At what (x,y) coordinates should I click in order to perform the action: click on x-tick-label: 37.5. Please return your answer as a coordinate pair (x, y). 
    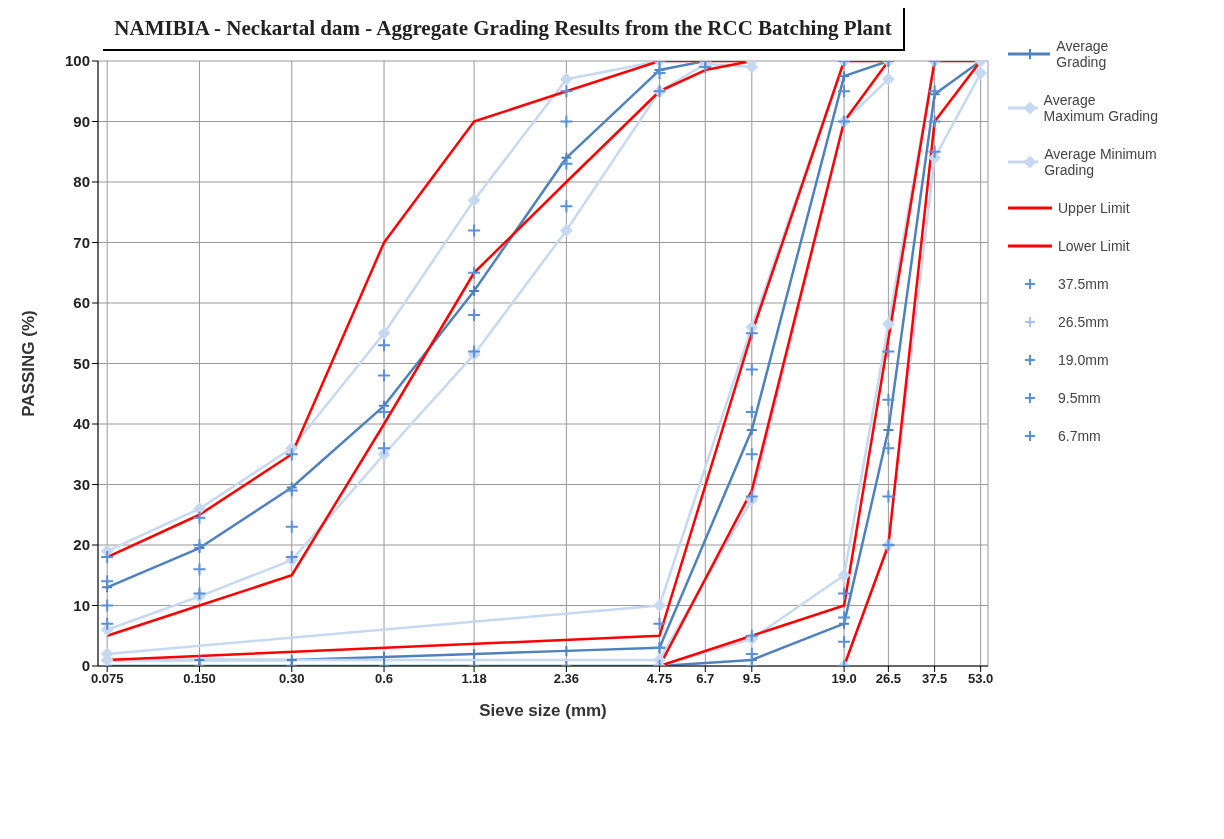
    Looking at the image, I should click on (934, 679).